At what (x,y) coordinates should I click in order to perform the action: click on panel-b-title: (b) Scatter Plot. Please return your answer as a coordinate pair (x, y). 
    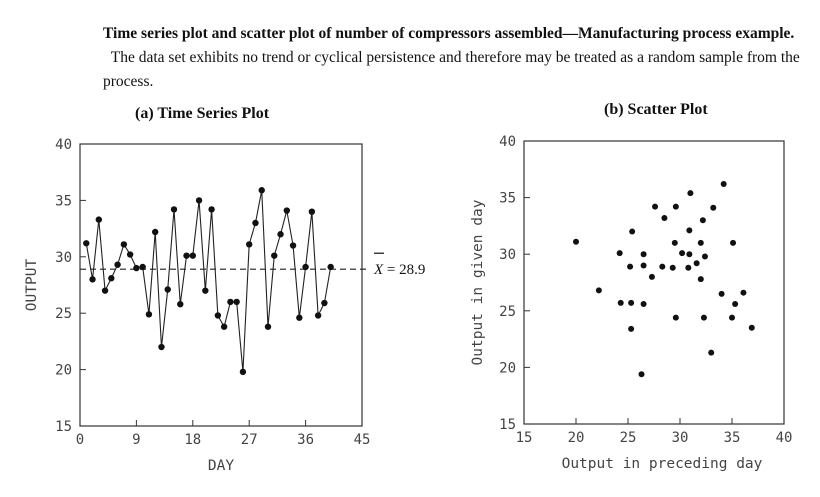
    Looking at the image, I should click on (656, 109).